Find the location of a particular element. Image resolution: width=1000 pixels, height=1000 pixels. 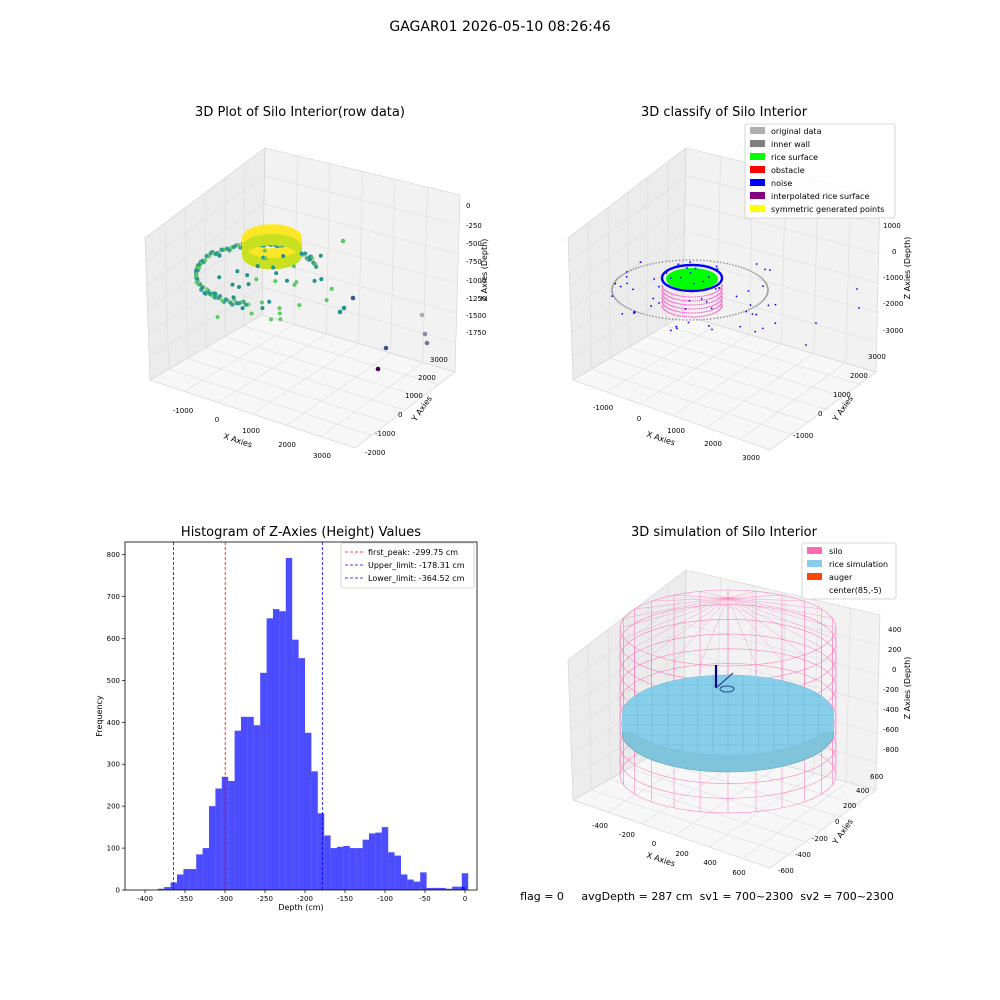

sim-z-tick: 200 is located at coordinates (894, 650).